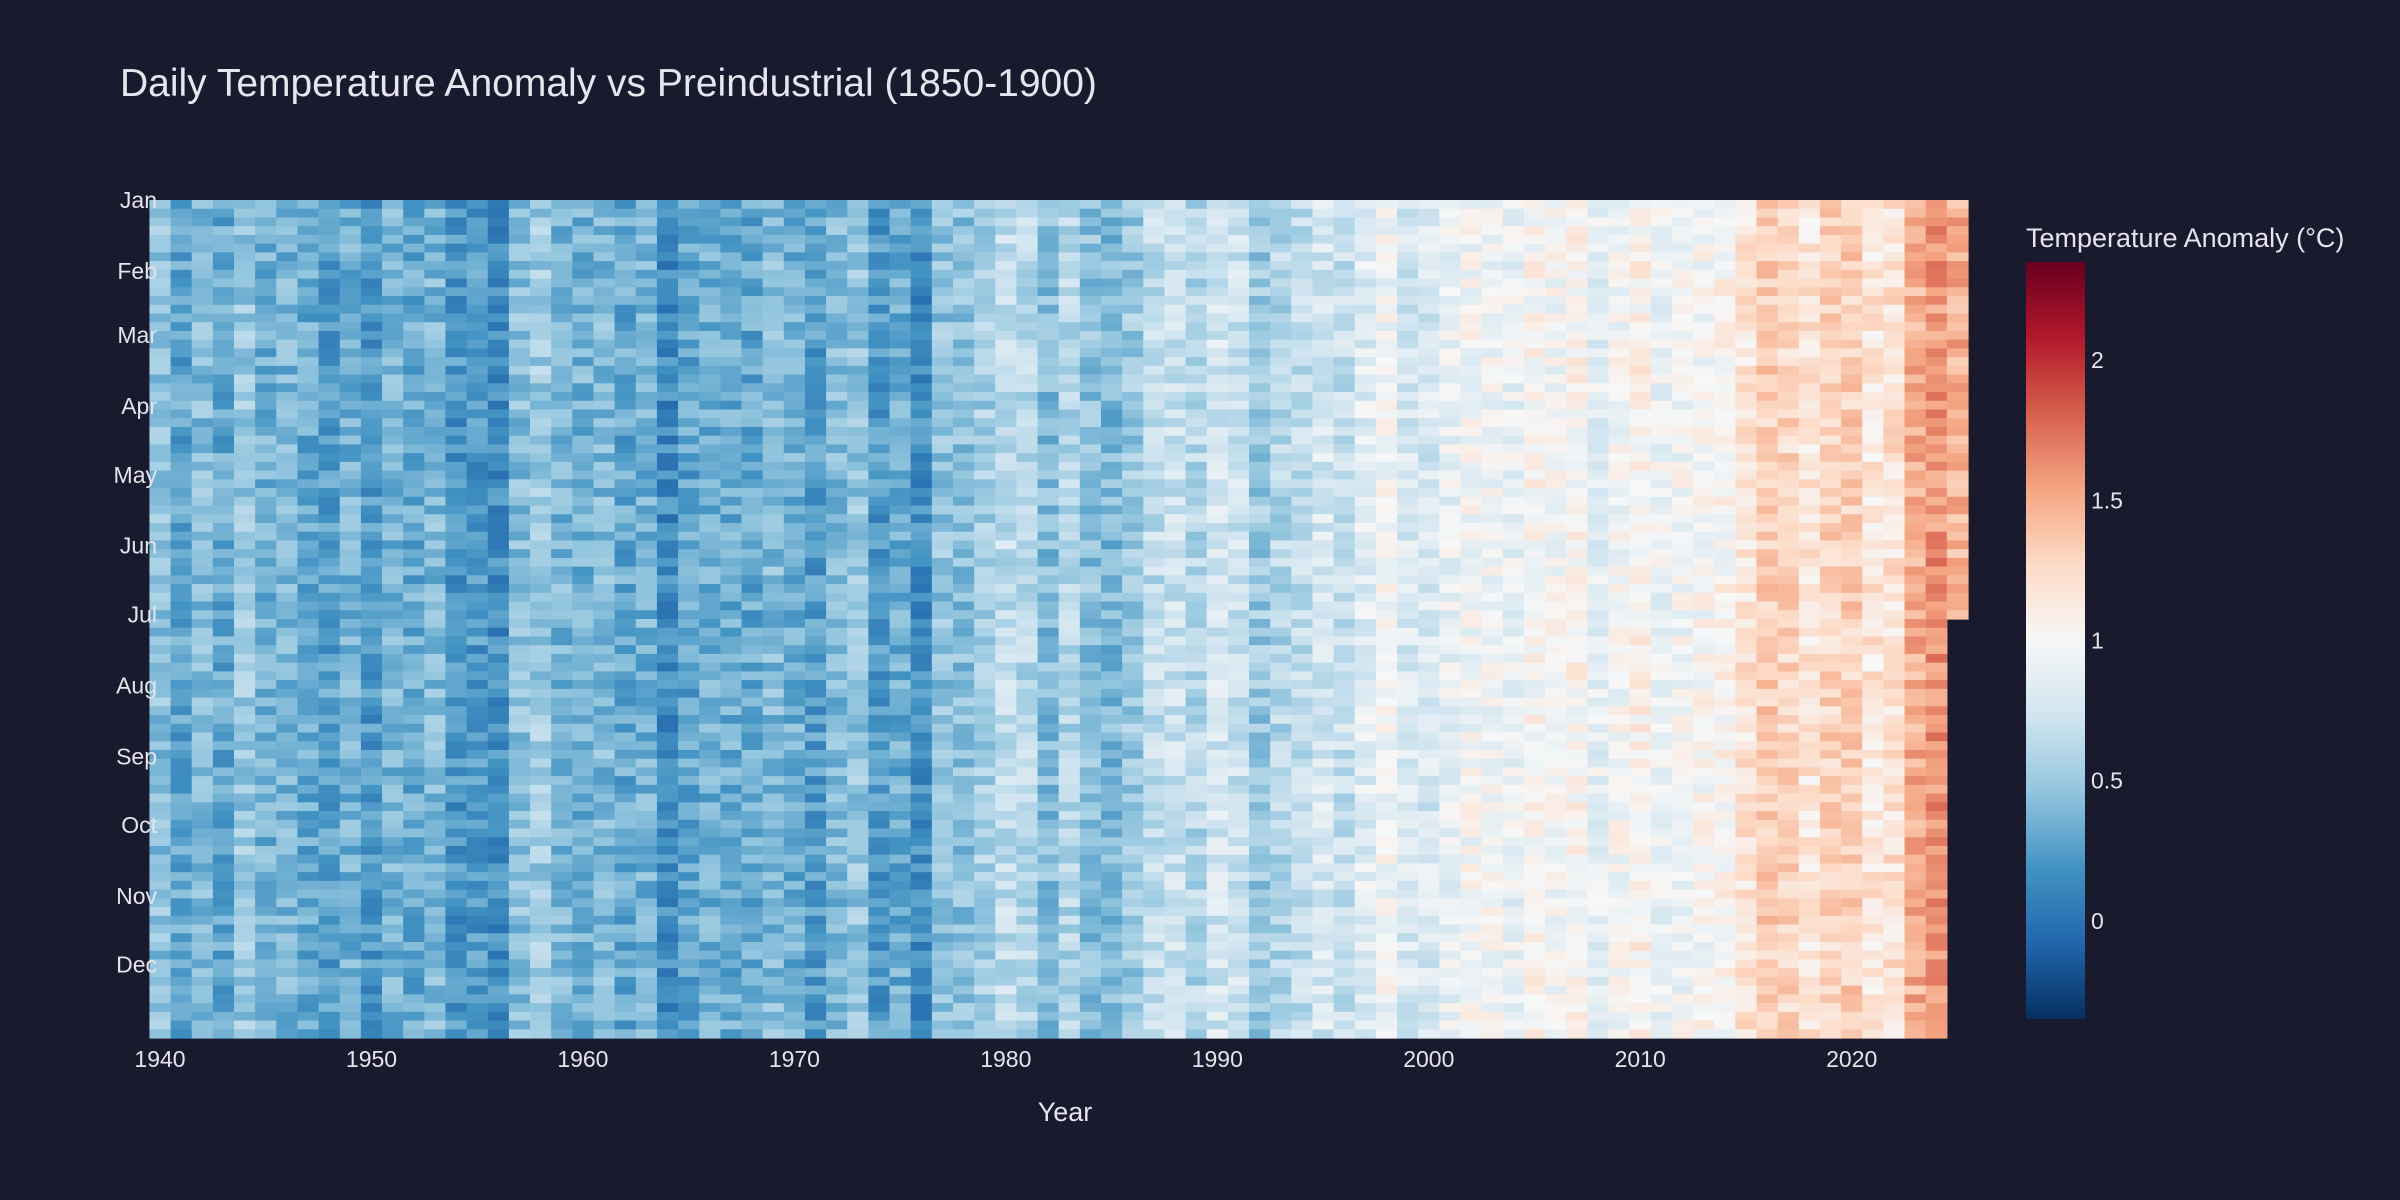 This screenshot has height=1200, width=2400. I want to click on heatmap-column-1988, so click(1175, 619).